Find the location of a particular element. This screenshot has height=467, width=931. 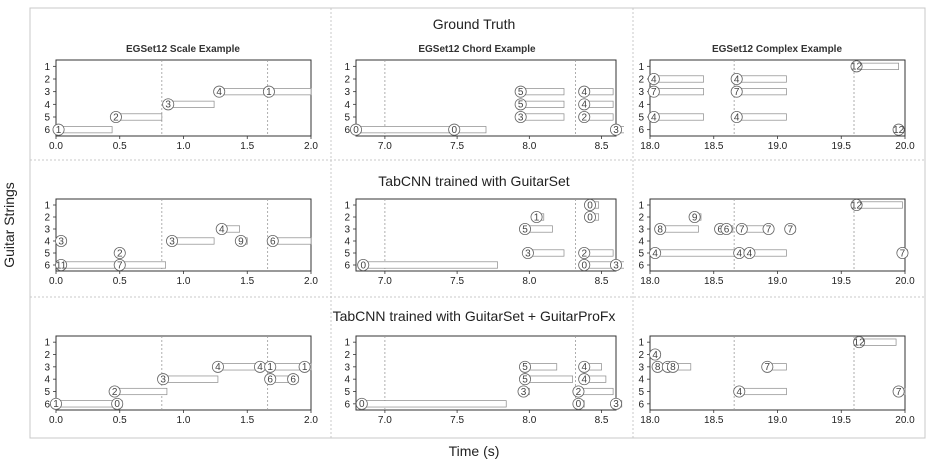

col-title-complex: EGSet12 Complex Example is located at coordinates (777, 49).